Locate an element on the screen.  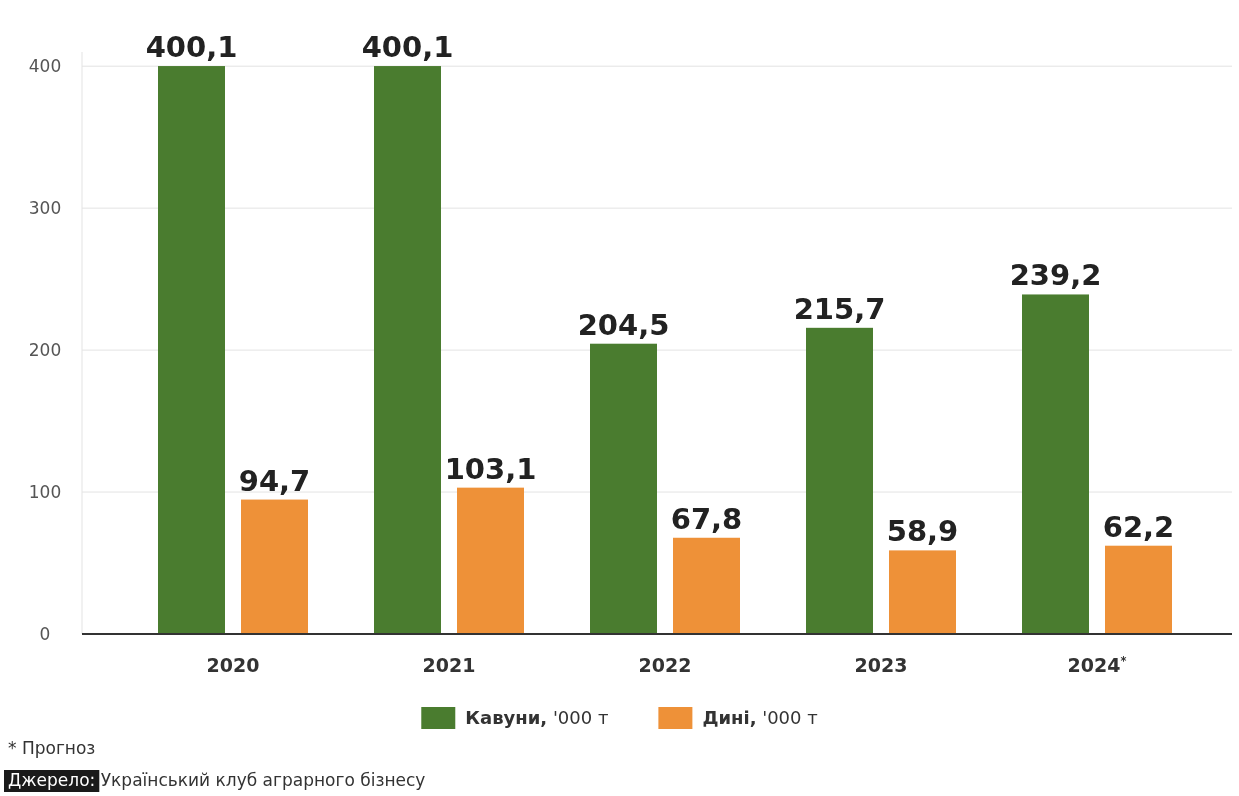
data-label: 103,1 is located at coordinates (490, 468).